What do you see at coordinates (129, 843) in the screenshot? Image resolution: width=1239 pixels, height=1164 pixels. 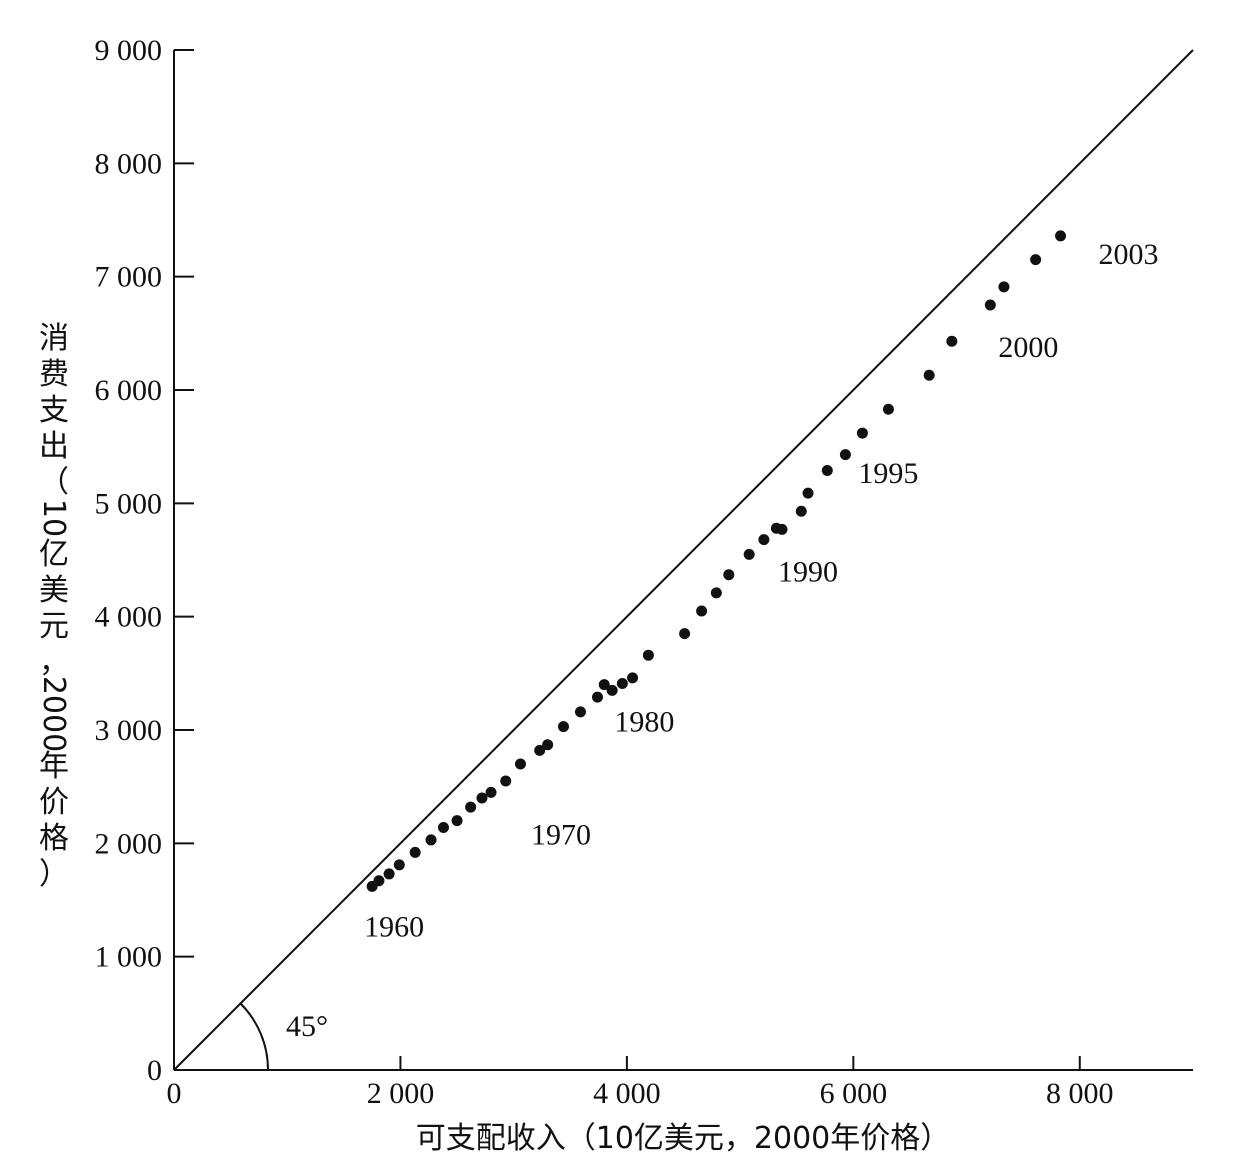 I see `y-tick-label: 2 000` at bounding box center [129, 843].